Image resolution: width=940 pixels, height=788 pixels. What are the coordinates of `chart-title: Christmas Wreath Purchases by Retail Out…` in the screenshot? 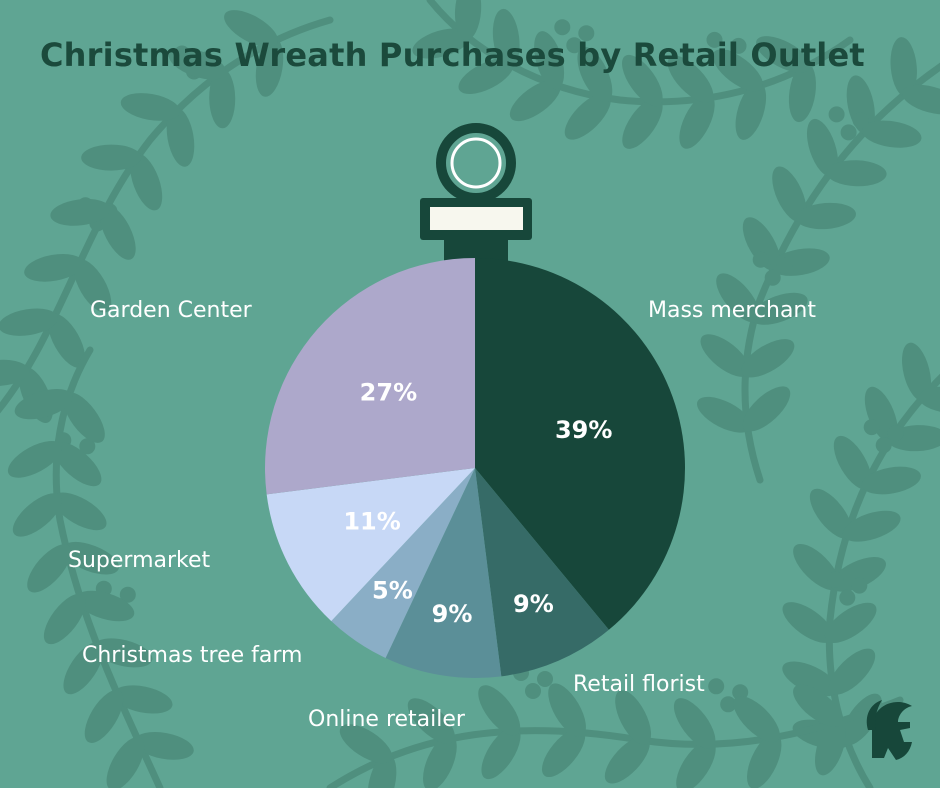 It's located at (452, 55).